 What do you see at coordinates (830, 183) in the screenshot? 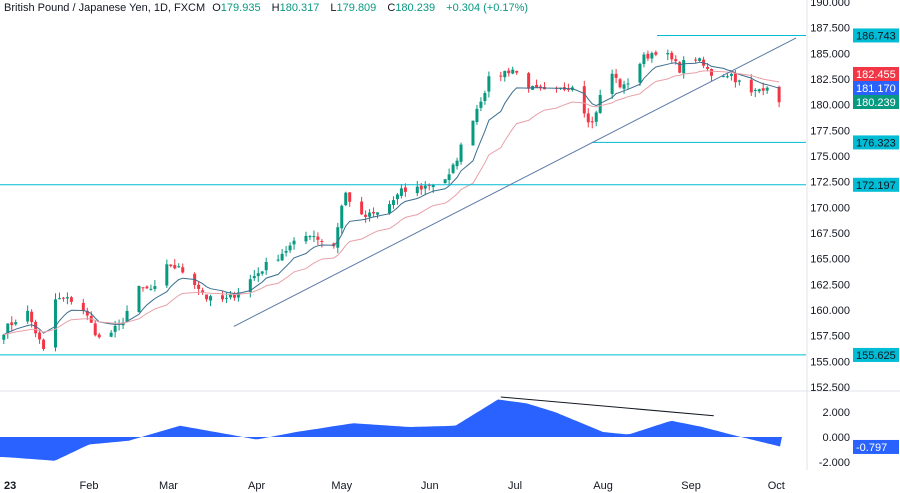
I see `price-axis-tick: 172.500` at bounding box center [830, 183].